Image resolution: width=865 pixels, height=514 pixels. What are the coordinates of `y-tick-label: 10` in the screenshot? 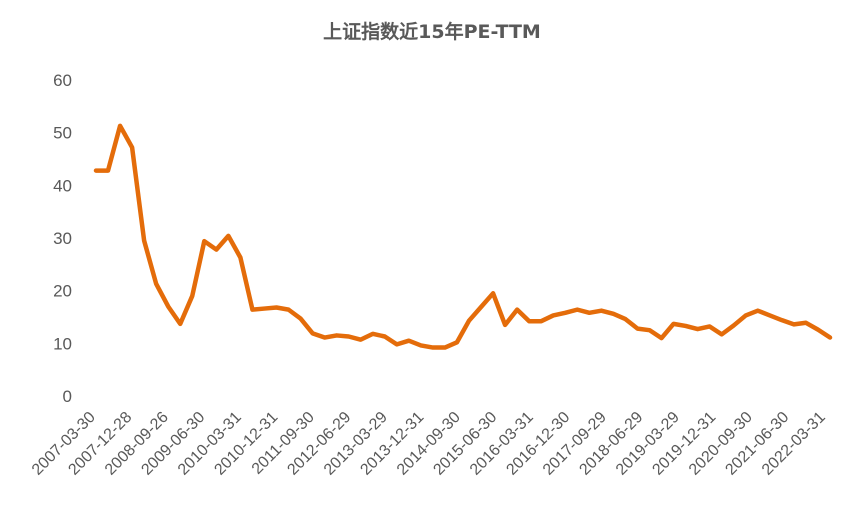 It's located at (62, 343).